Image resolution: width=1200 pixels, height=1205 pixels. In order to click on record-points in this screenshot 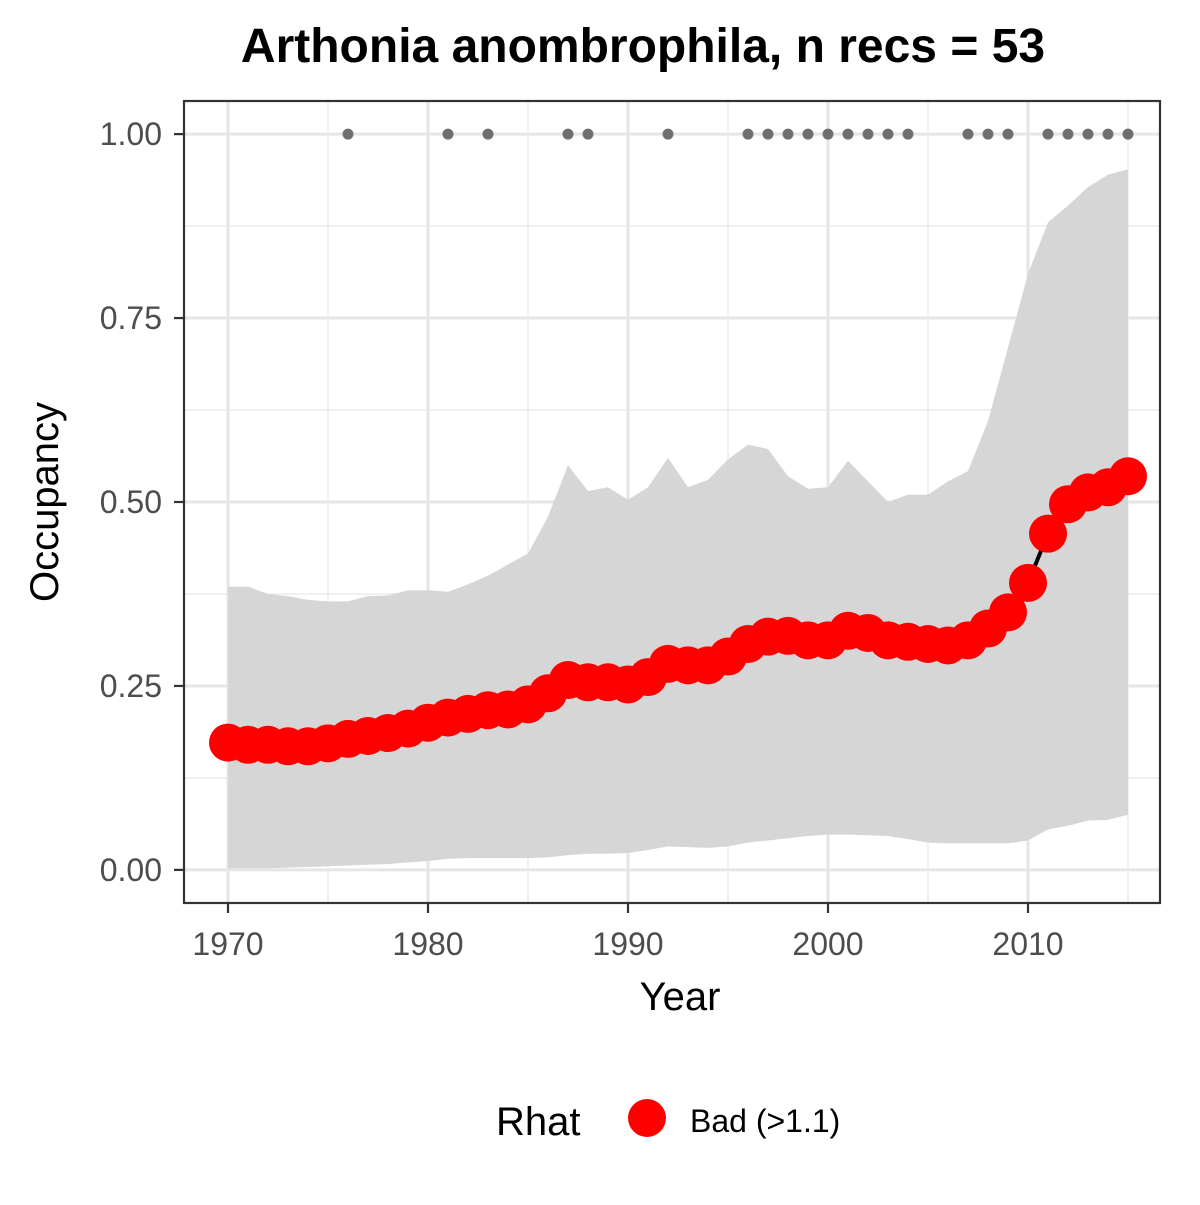, I will do `click(738, 134)`.